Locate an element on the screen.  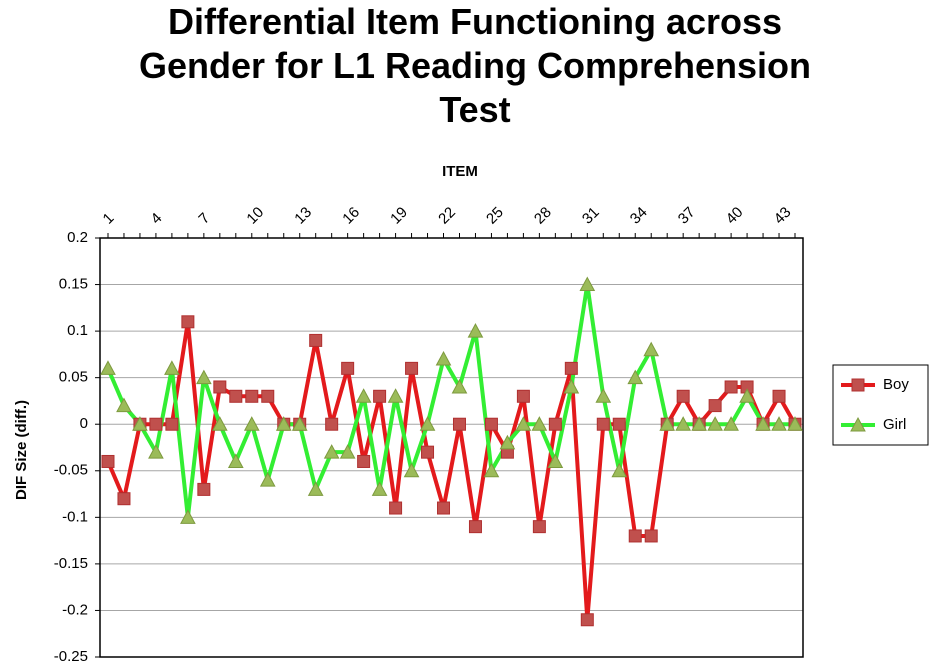
y-tick-label: -0.15 is located at coordinates (71, 563).